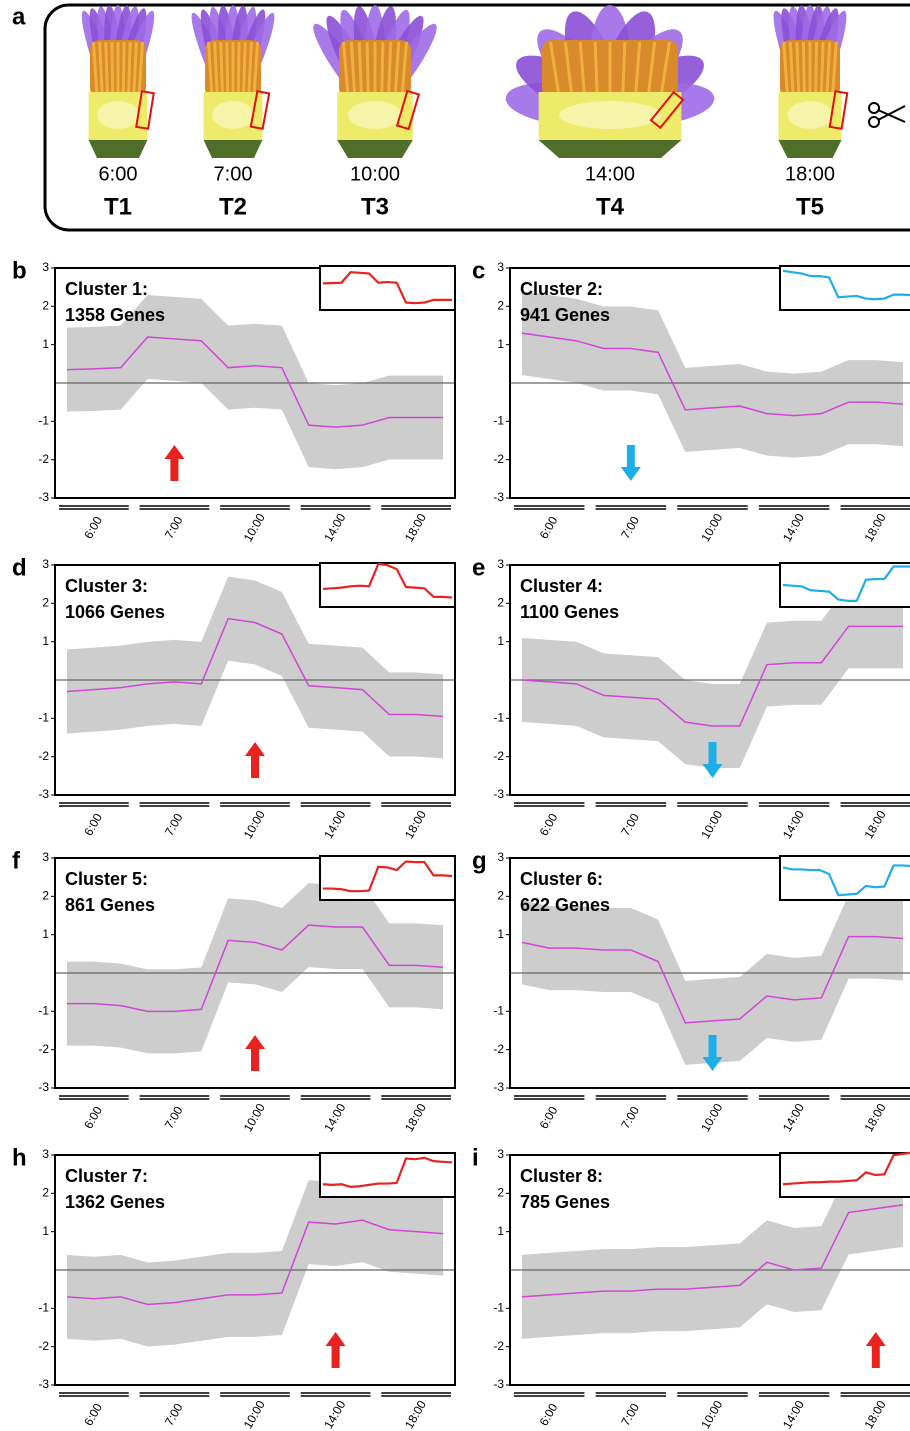  I want to click on cluster-title: Cluster 8:, so click(561, 1176).